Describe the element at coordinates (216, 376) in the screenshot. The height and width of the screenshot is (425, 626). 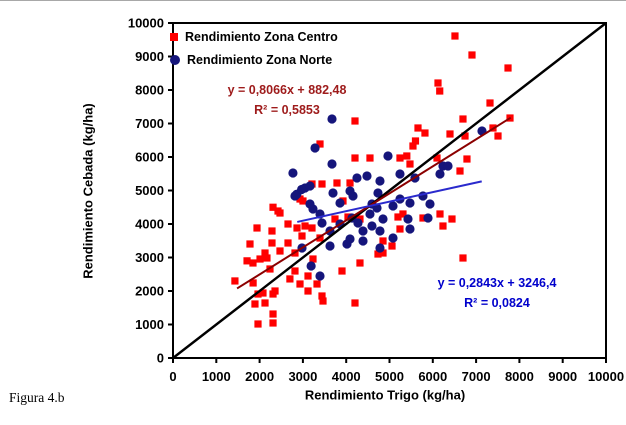
I see `x-tick-label: 1000` at that location.